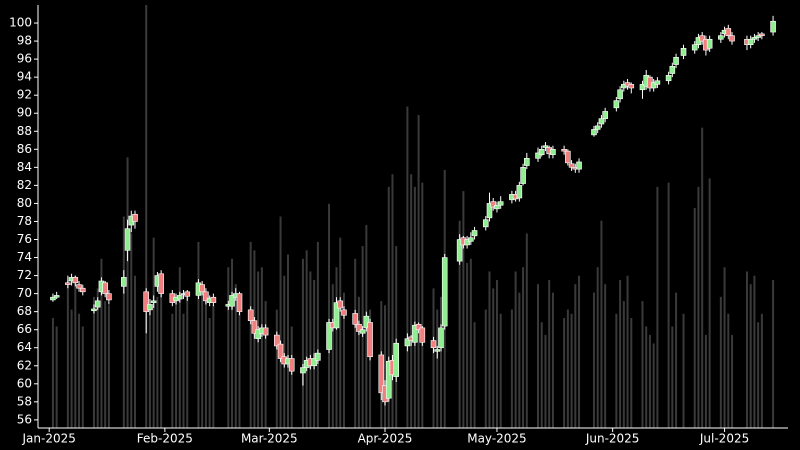 The height and width of the screenshot is (450, 800). What do you see at coordinates (24, 59) in the screenshot?
I see `y-tick-label: 96` at bounding box center [24, 59].